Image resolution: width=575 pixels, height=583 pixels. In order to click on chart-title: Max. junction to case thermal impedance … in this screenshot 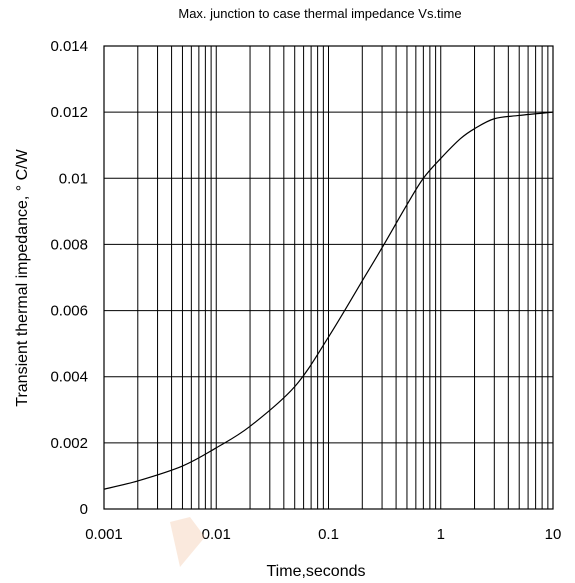, I will do `click(319, 13)`.